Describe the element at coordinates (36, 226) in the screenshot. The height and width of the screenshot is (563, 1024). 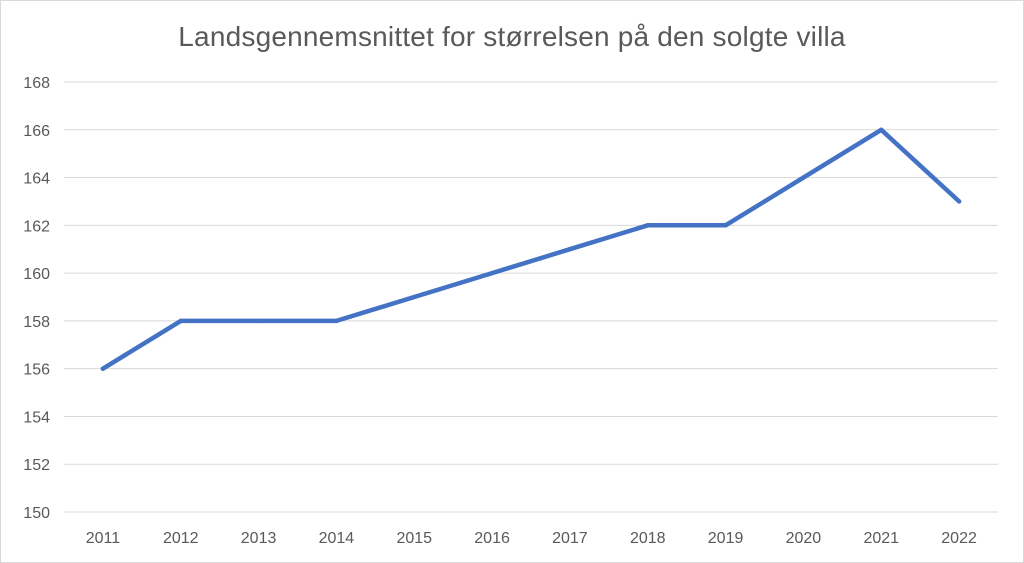
I see `y-tick-label: 162` at that location.